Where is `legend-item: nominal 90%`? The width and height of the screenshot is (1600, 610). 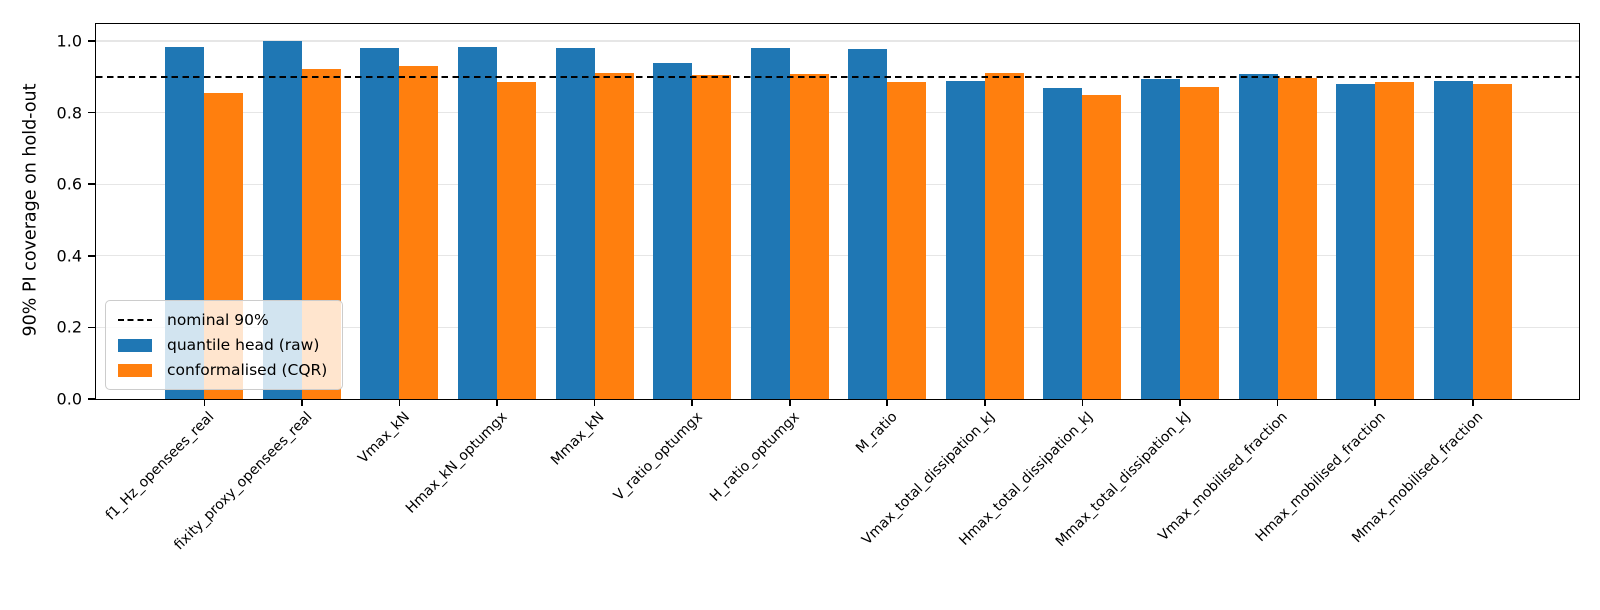 legend-item: nominal 90% is located at coordinates (222, 320).